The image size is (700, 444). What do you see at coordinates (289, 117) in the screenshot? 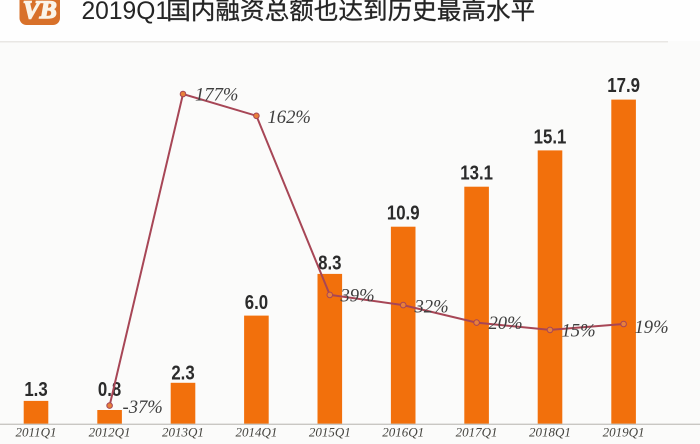
I see `svg-text: 162%` at bounding box center [289, 117].